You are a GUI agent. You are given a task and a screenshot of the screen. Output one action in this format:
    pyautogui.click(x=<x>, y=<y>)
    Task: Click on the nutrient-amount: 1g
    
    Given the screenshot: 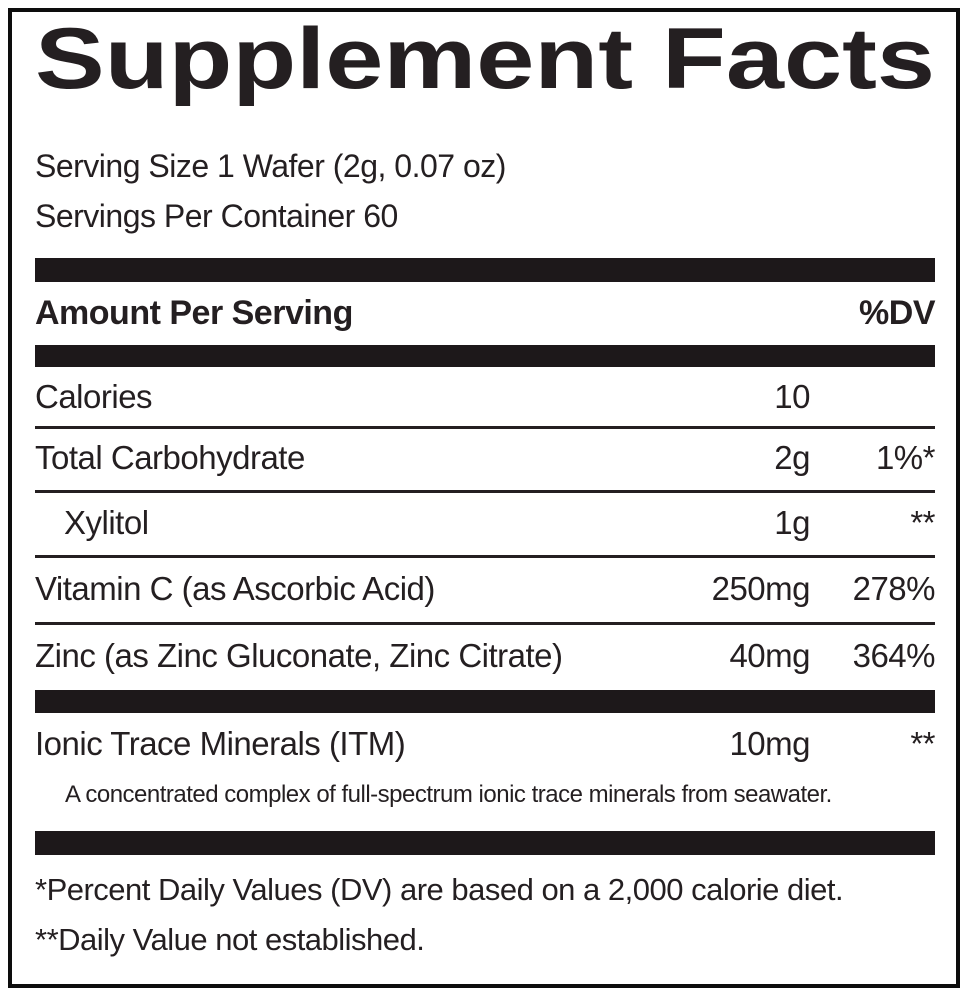 What is the action you would take?
    pyautogui.click(x=792, y=522)
    